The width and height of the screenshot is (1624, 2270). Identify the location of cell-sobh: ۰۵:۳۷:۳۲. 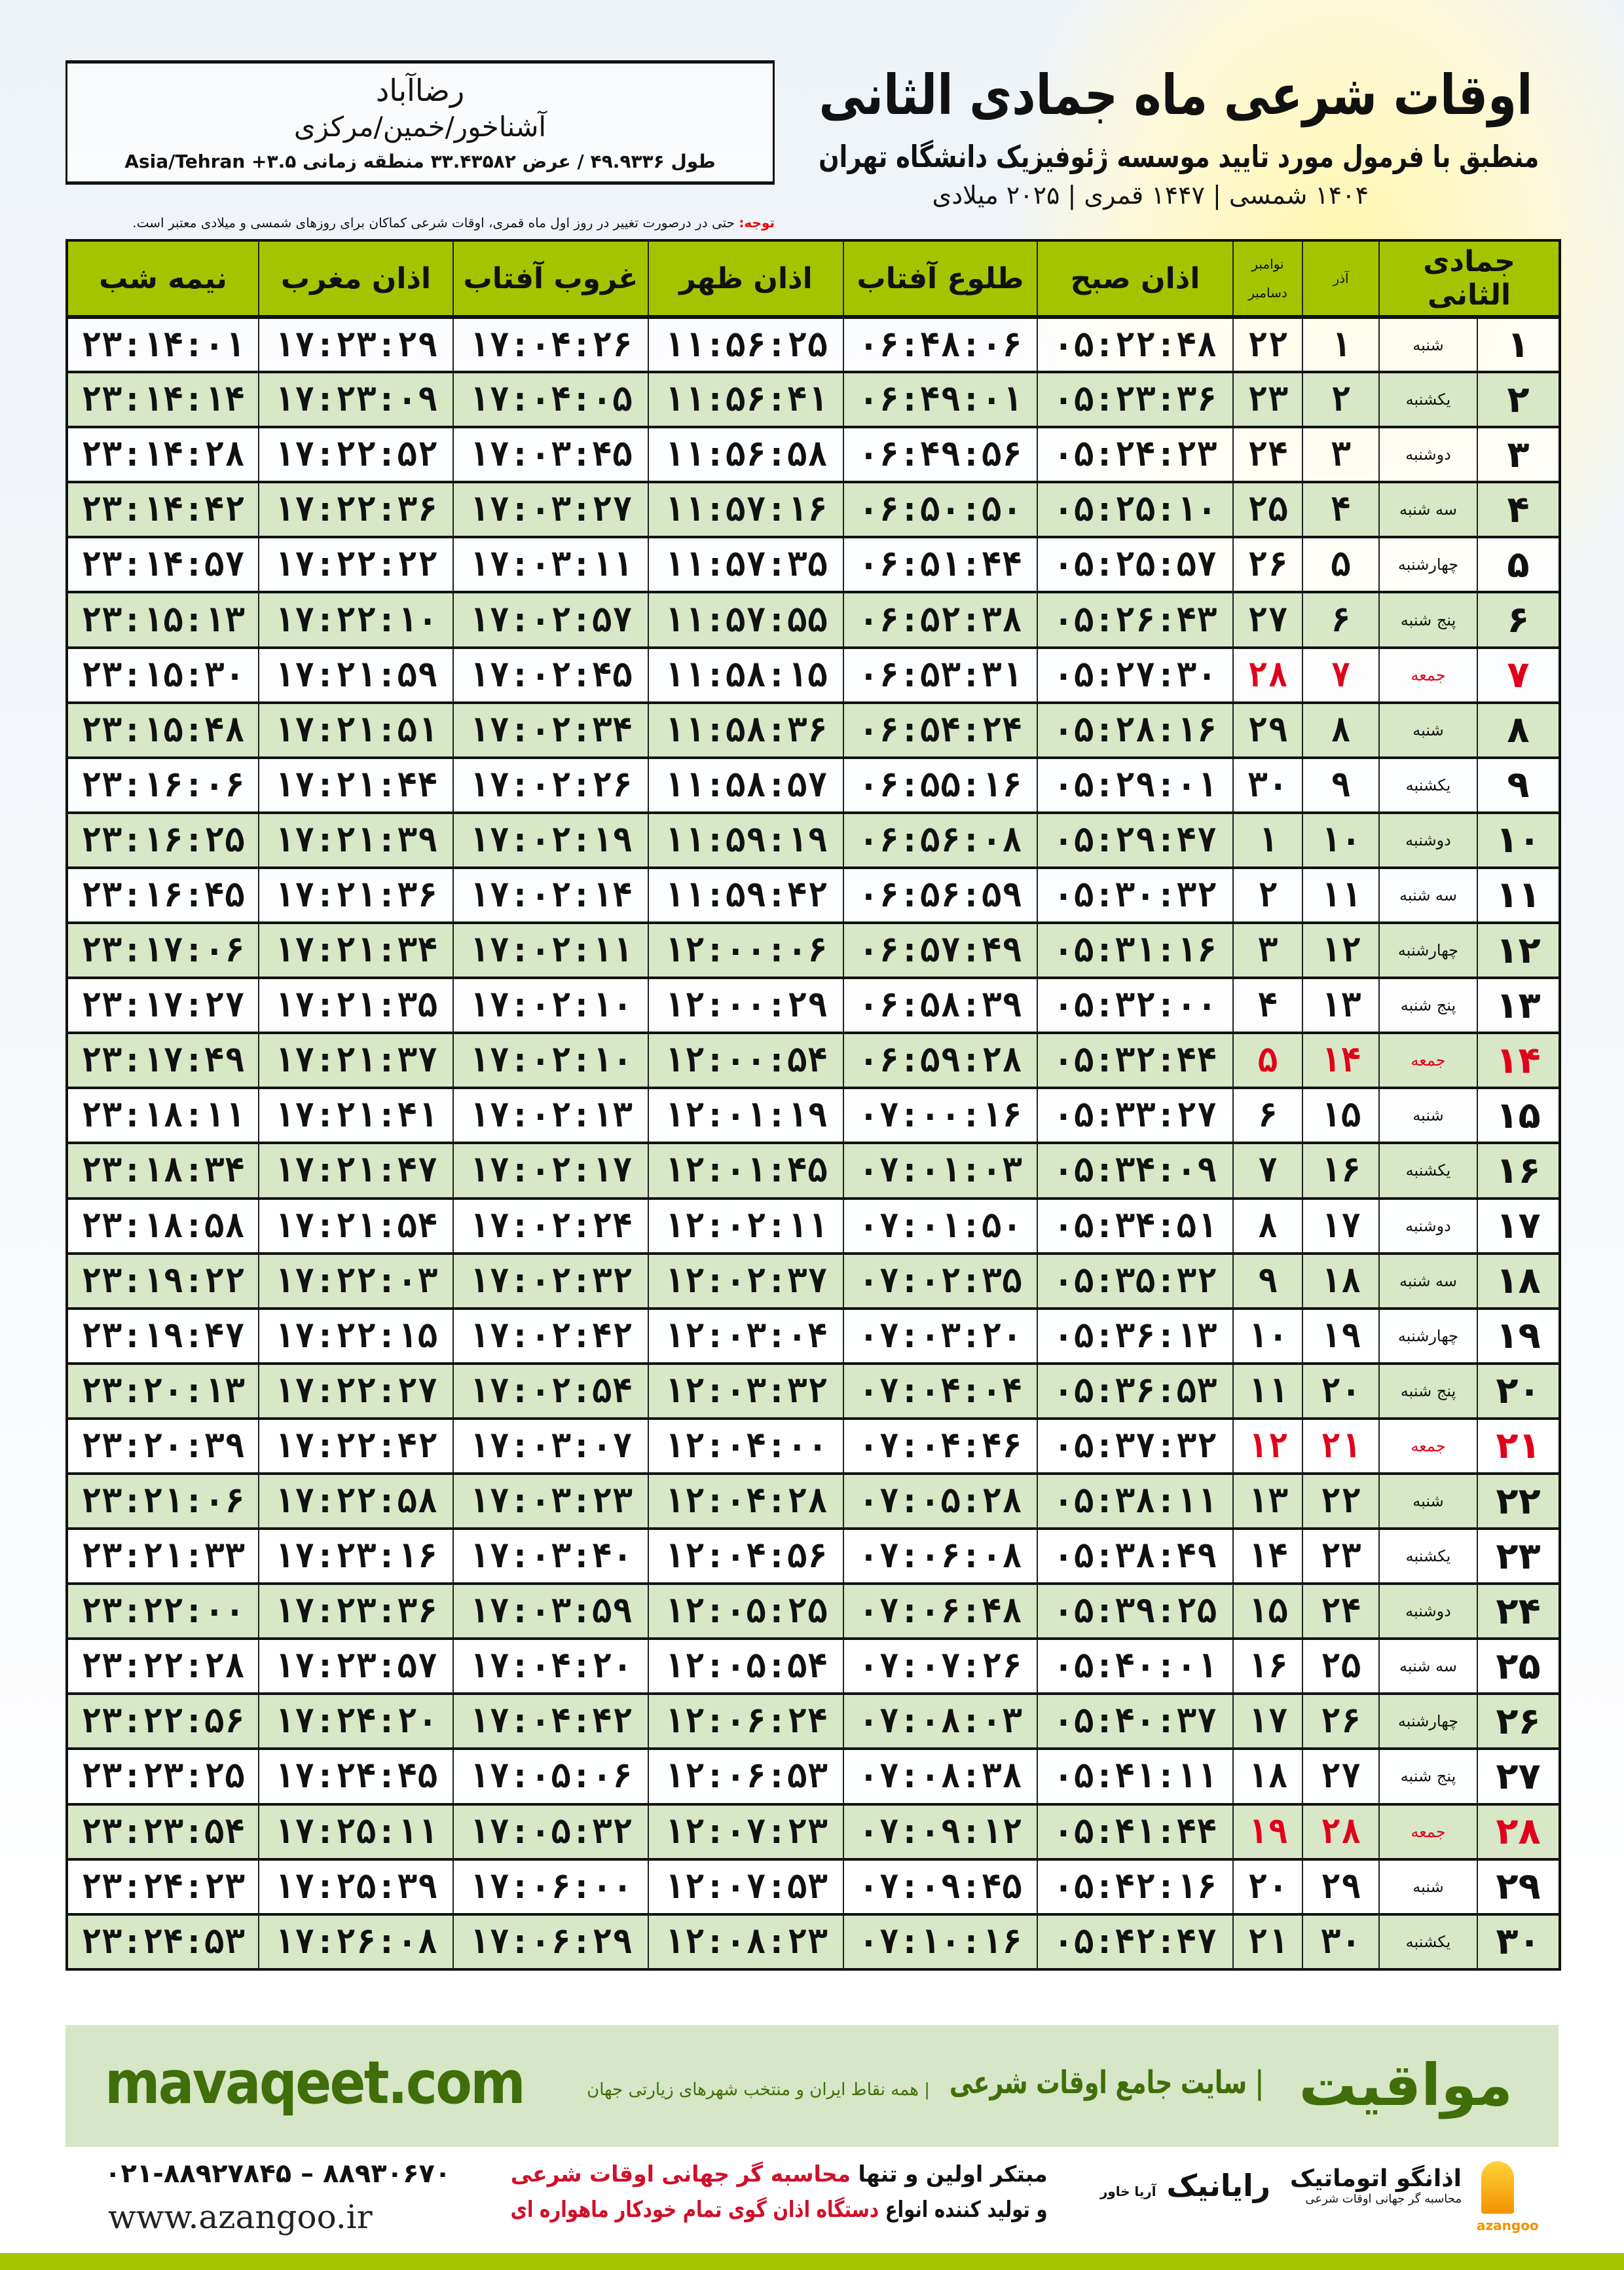
(1135, 1446).